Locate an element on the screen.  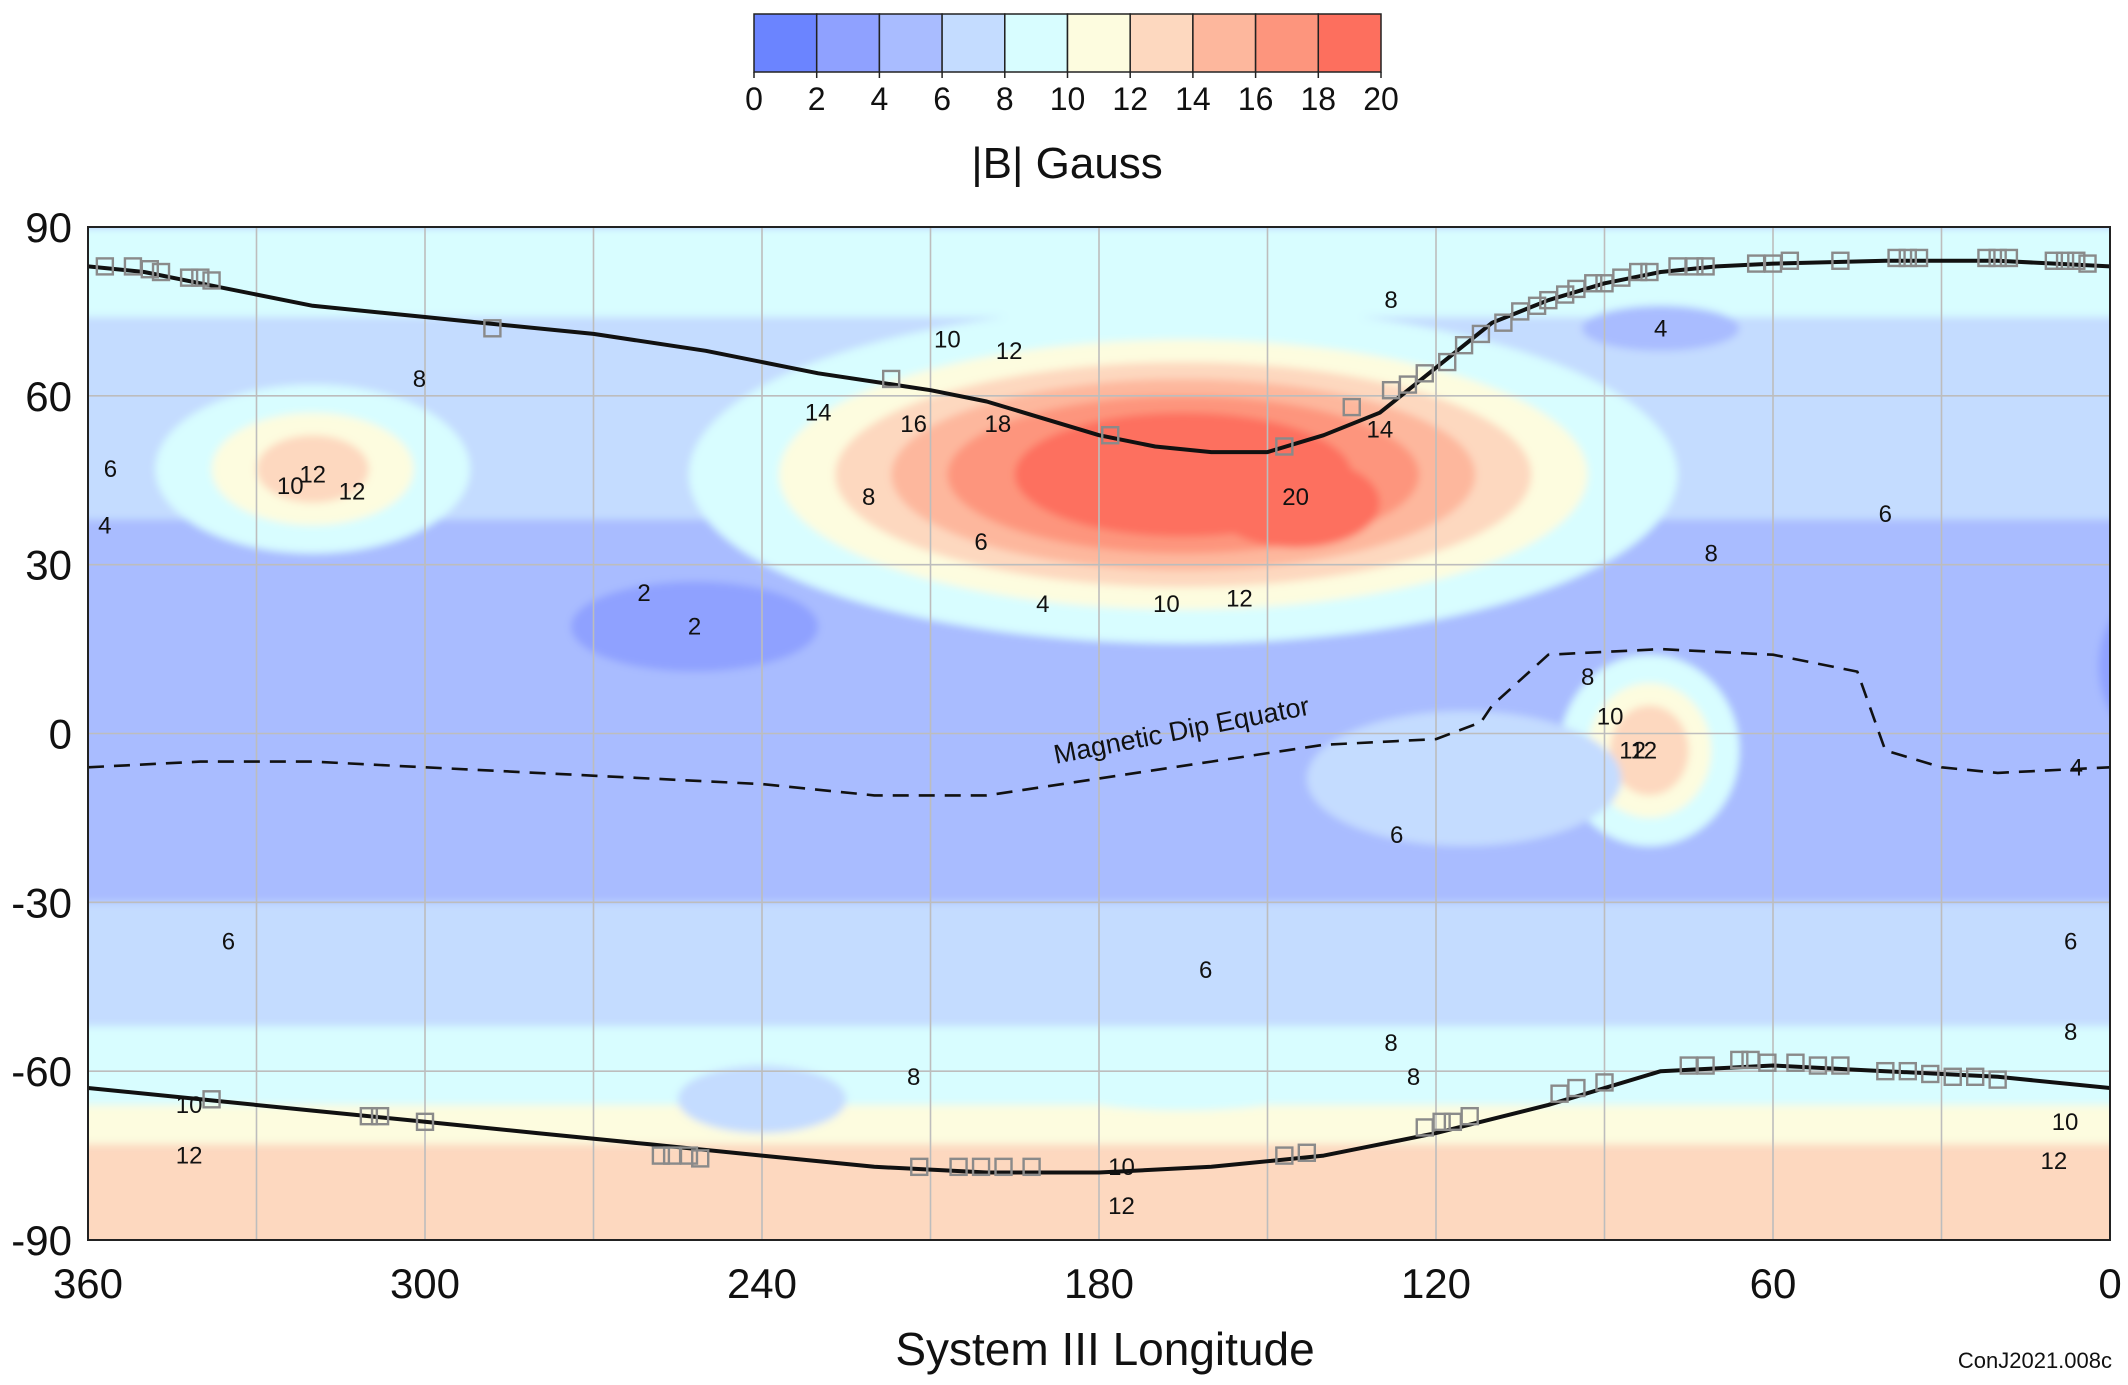
colorbar-tick-label: 16 is located at coordinates (1256, 99).